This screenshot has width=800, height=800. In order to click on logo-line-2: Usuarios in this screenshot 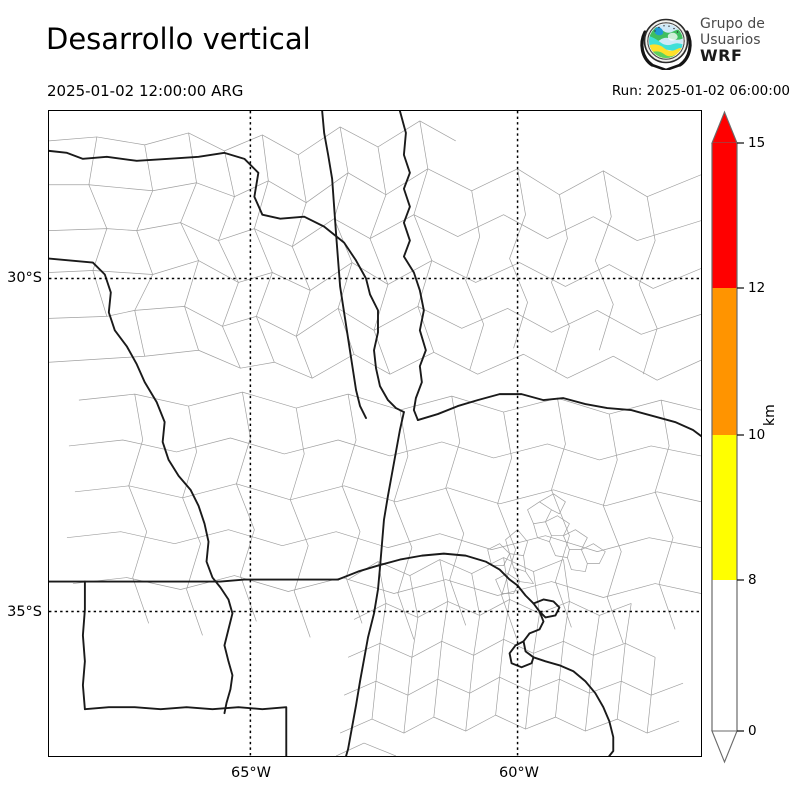, I will do `click(730, 40)`.